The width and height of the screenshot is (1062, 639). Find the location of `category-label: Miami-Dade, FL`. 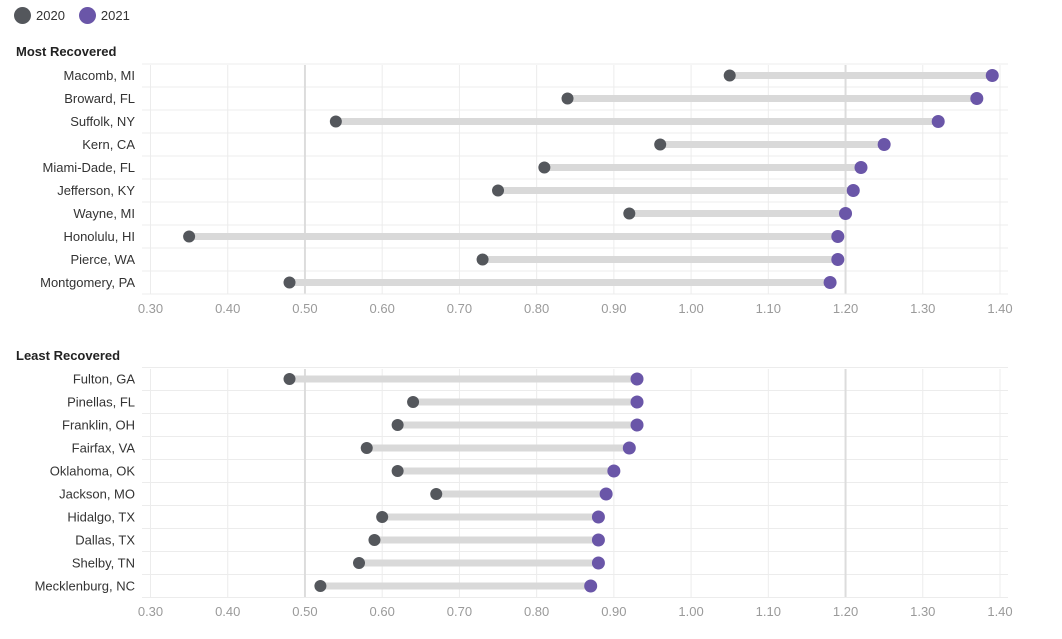

category-label: Miami-Dade, FL is located at coordinates (89, 167).